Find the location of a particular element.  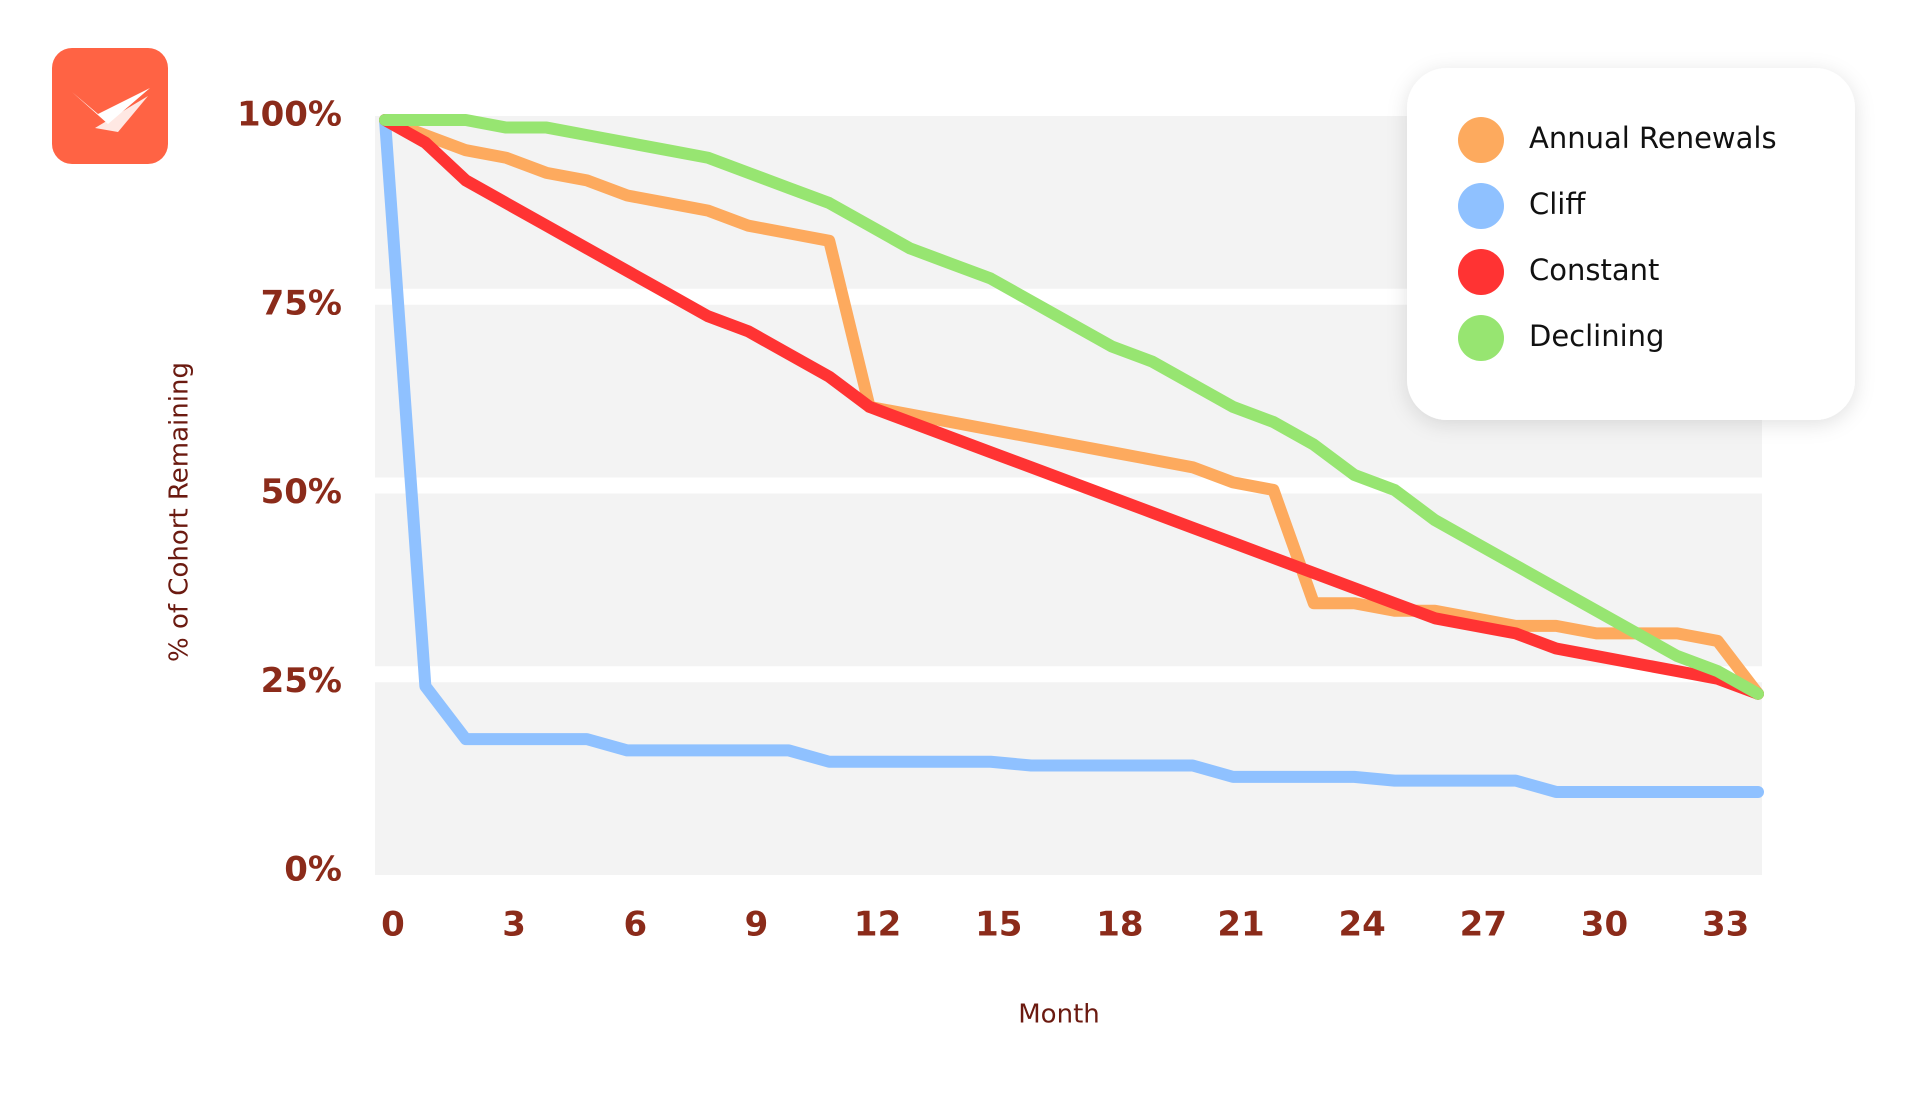

x-tick-label: 18 is located at coordinates (1119, 925).